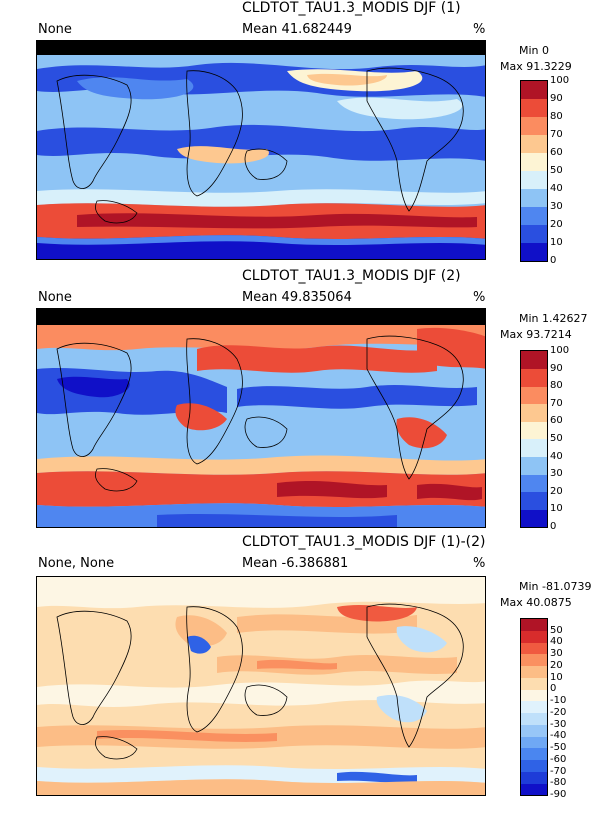 This screenshot has height=814, width=606. What do you see at coordinates (534, 50) in the screenshot?
I see `min-label: Min 0` at bounding box center [534, 50].